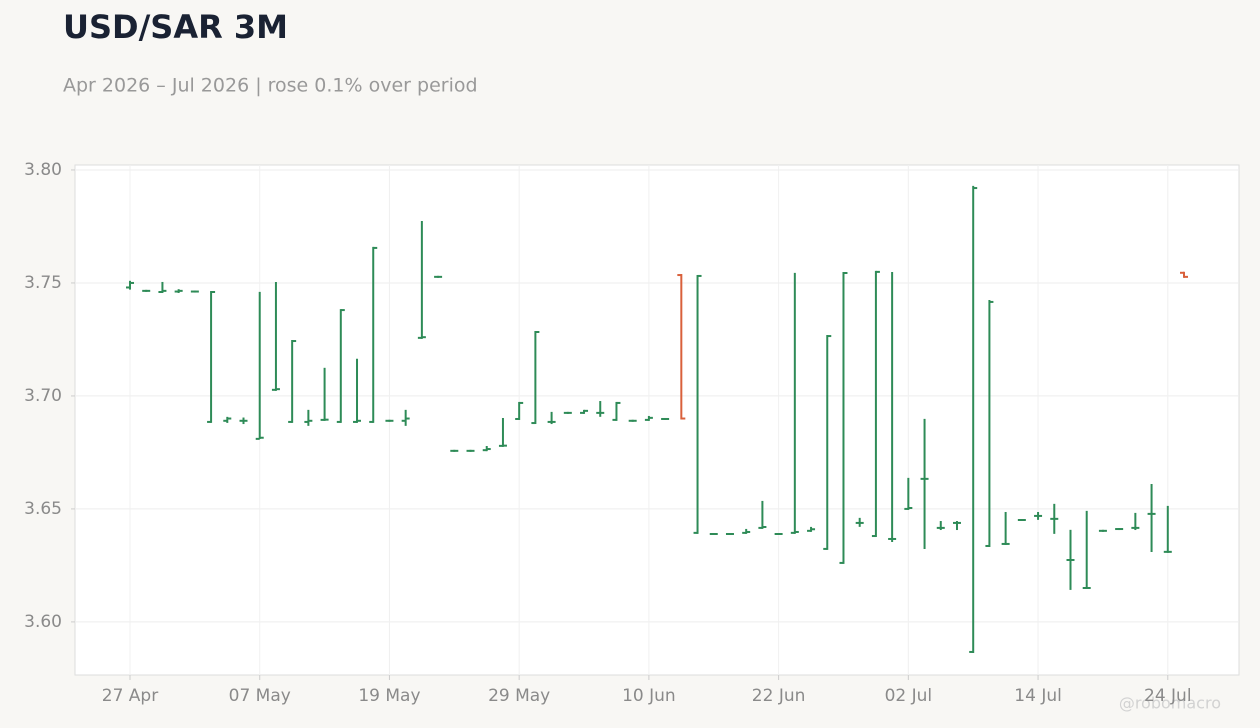  What do you see at coordinates (175, 27) in the screenshot?
I see `chart-title: USD/SAR 3M` at bounding box center [175, 27].